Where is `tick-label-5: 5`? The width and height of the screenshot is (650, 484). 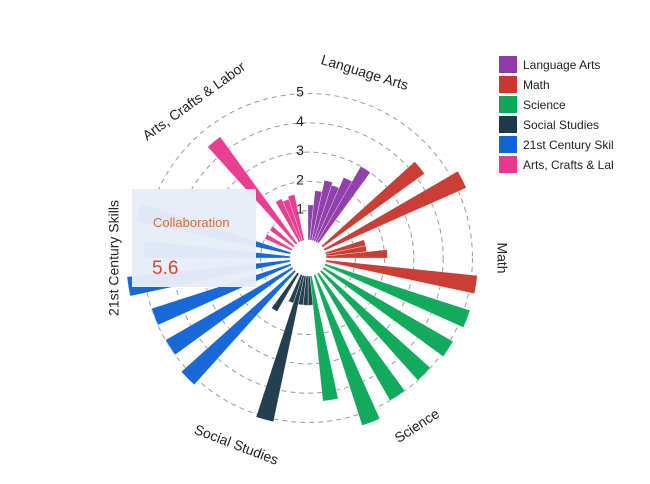 tick-label-5: 5 is located at coordinates (300, 92).